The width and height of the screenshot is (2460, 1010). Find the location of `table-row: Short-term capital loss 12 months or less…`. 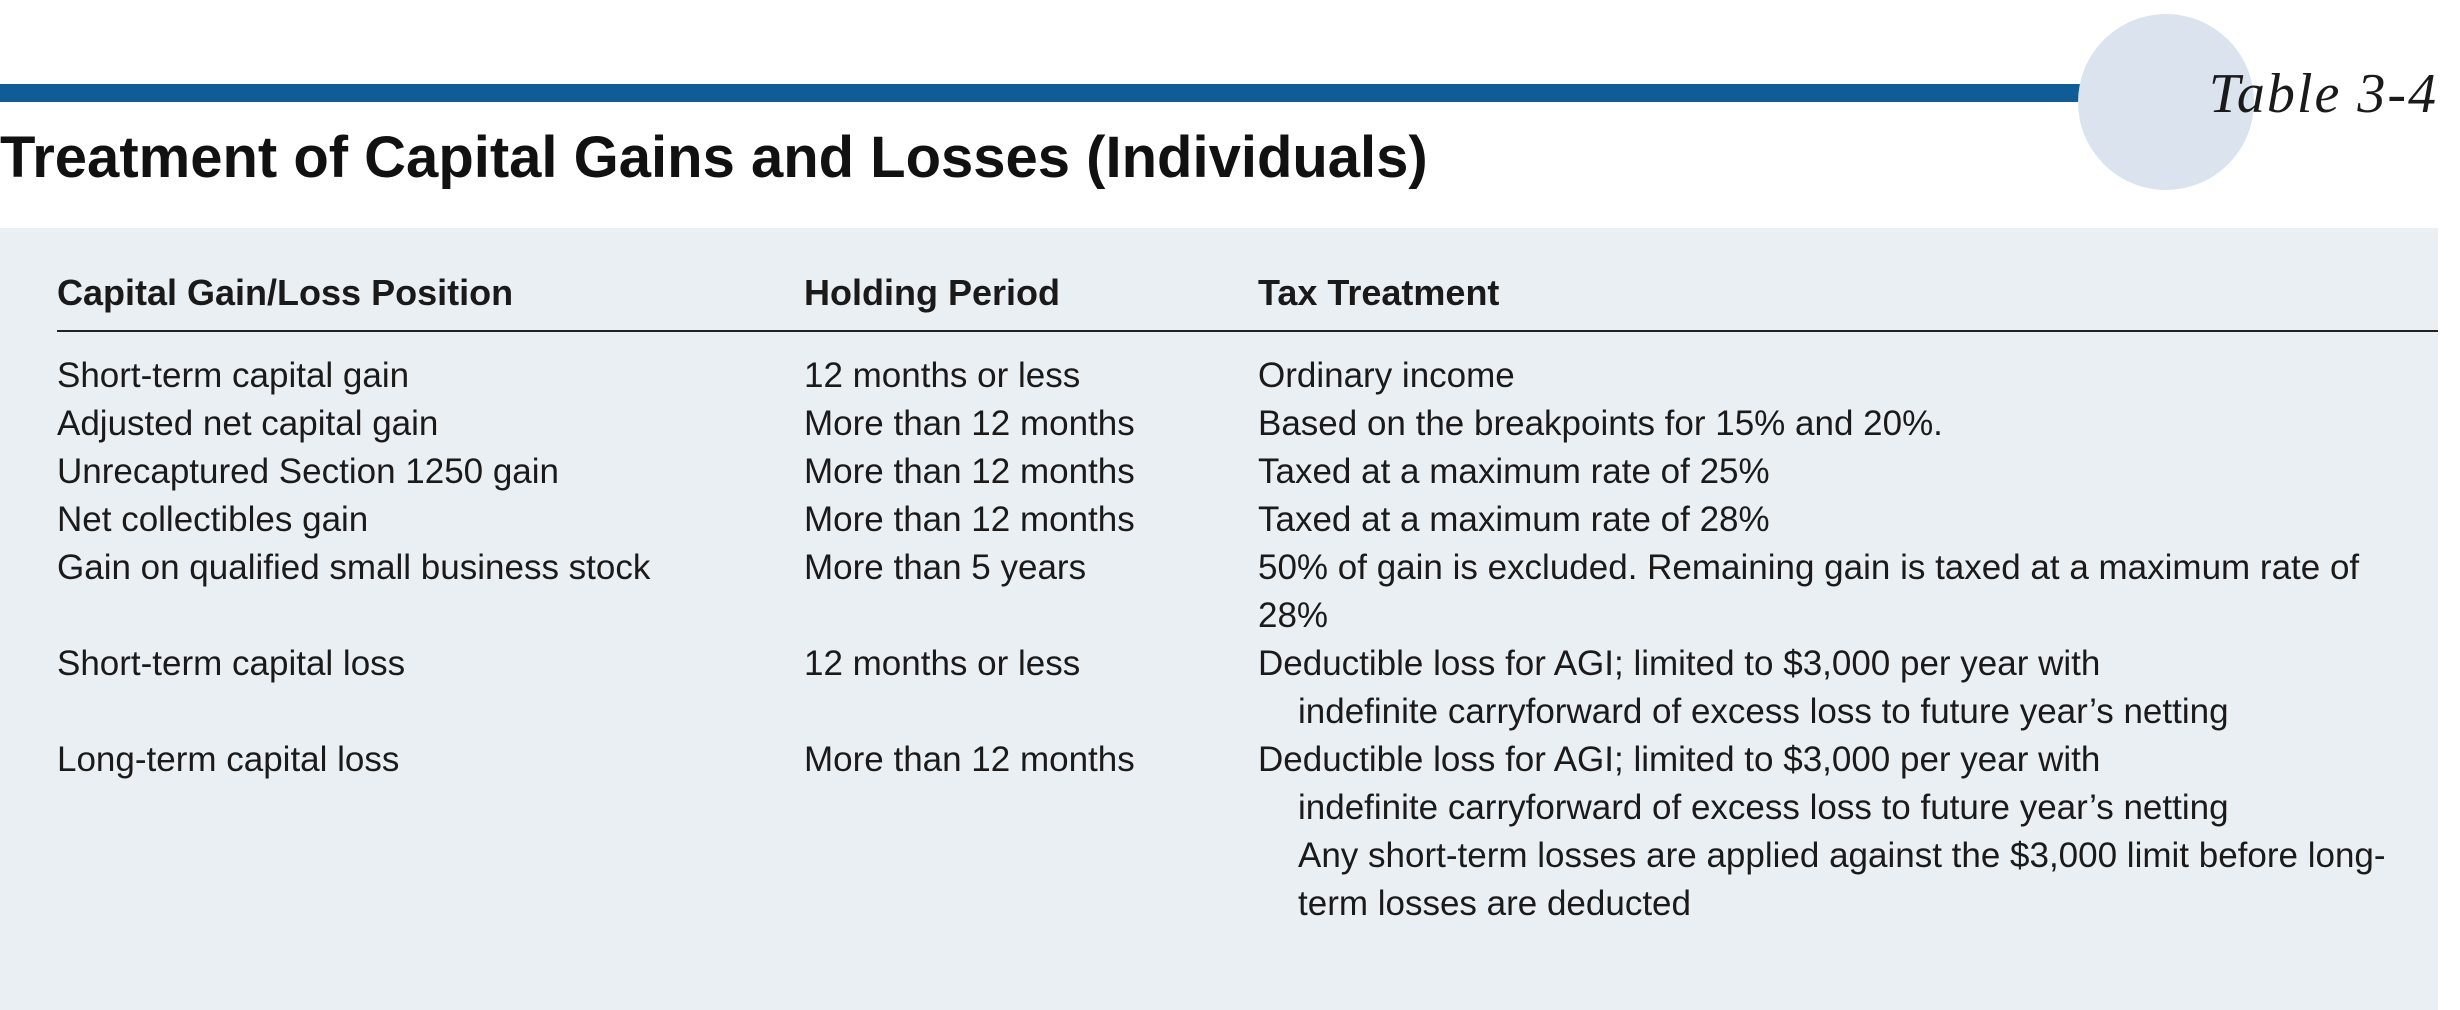

table-row: Short-term capital loss 12 months or less… is located at coordinates (1247, 688).